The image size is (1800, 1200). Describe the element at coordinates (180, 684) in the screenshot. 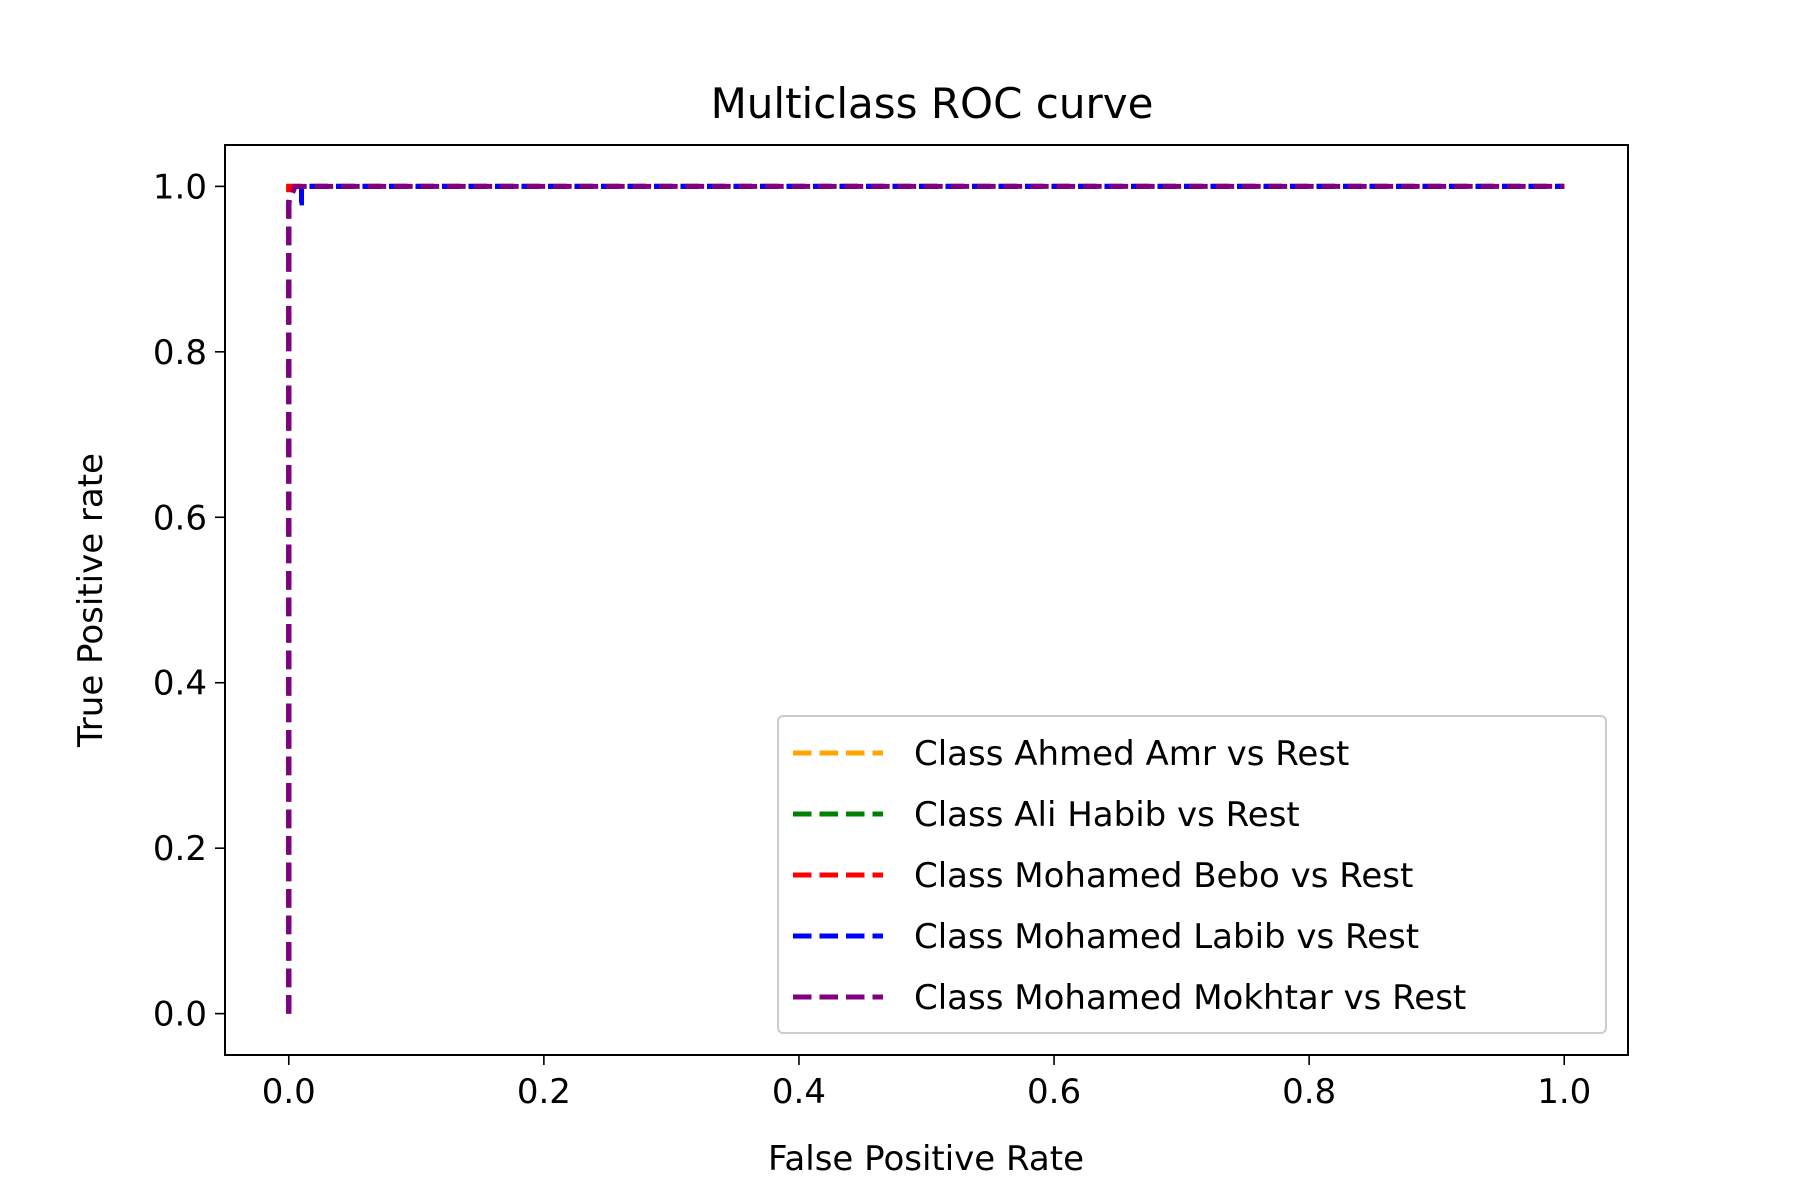

I see `y-tick-label: 0.4` at that location.